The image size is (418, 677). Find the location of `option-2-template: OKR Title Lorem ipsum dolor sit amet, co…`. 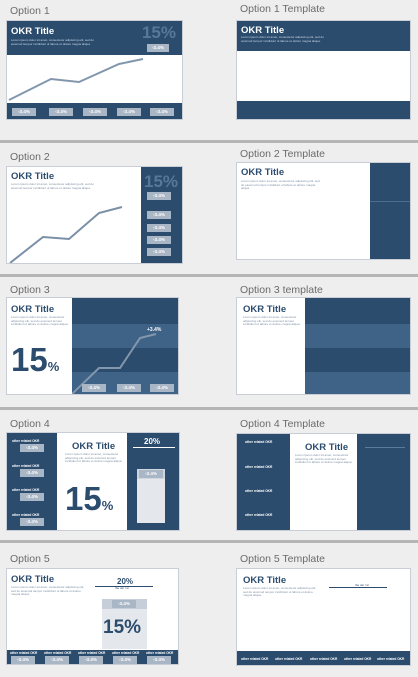

option-2-template: OKR Title Lorem ipsum dolor sit amet, co… is located at coordinates (323, 211).